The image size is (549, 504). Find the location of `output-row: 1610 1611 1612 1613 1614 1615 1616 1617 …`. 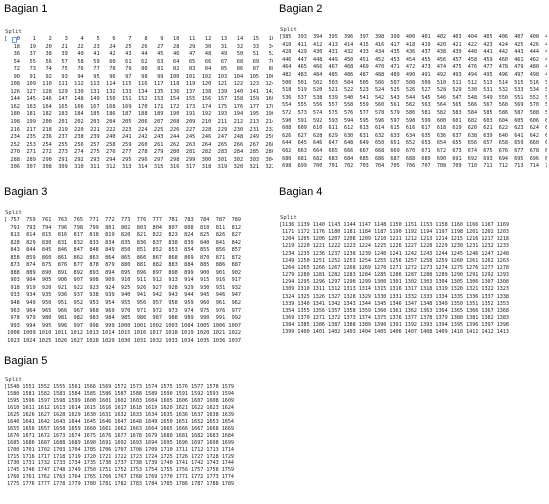

output-row: 1610 1611 1612 1613 1614 1615 1616 1617 … is located at coordinates (119, 407).